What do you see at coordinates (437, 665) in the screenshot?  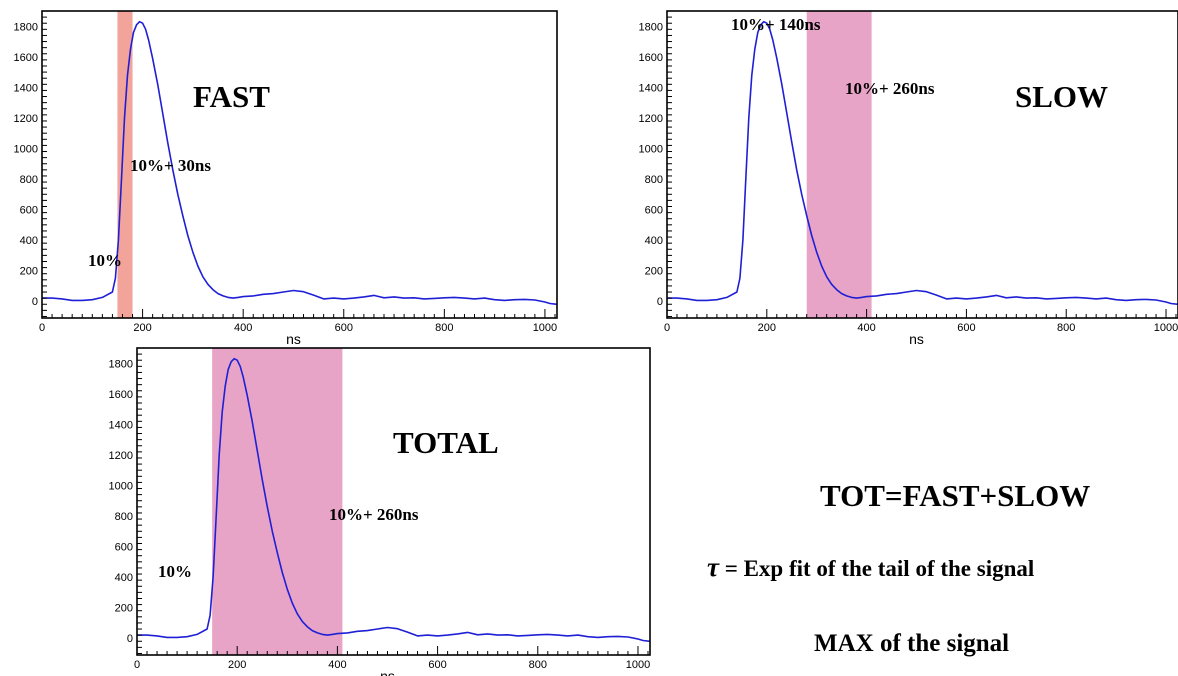 I see `total-x-tick-label: 600` at bounding box center [437, 665].